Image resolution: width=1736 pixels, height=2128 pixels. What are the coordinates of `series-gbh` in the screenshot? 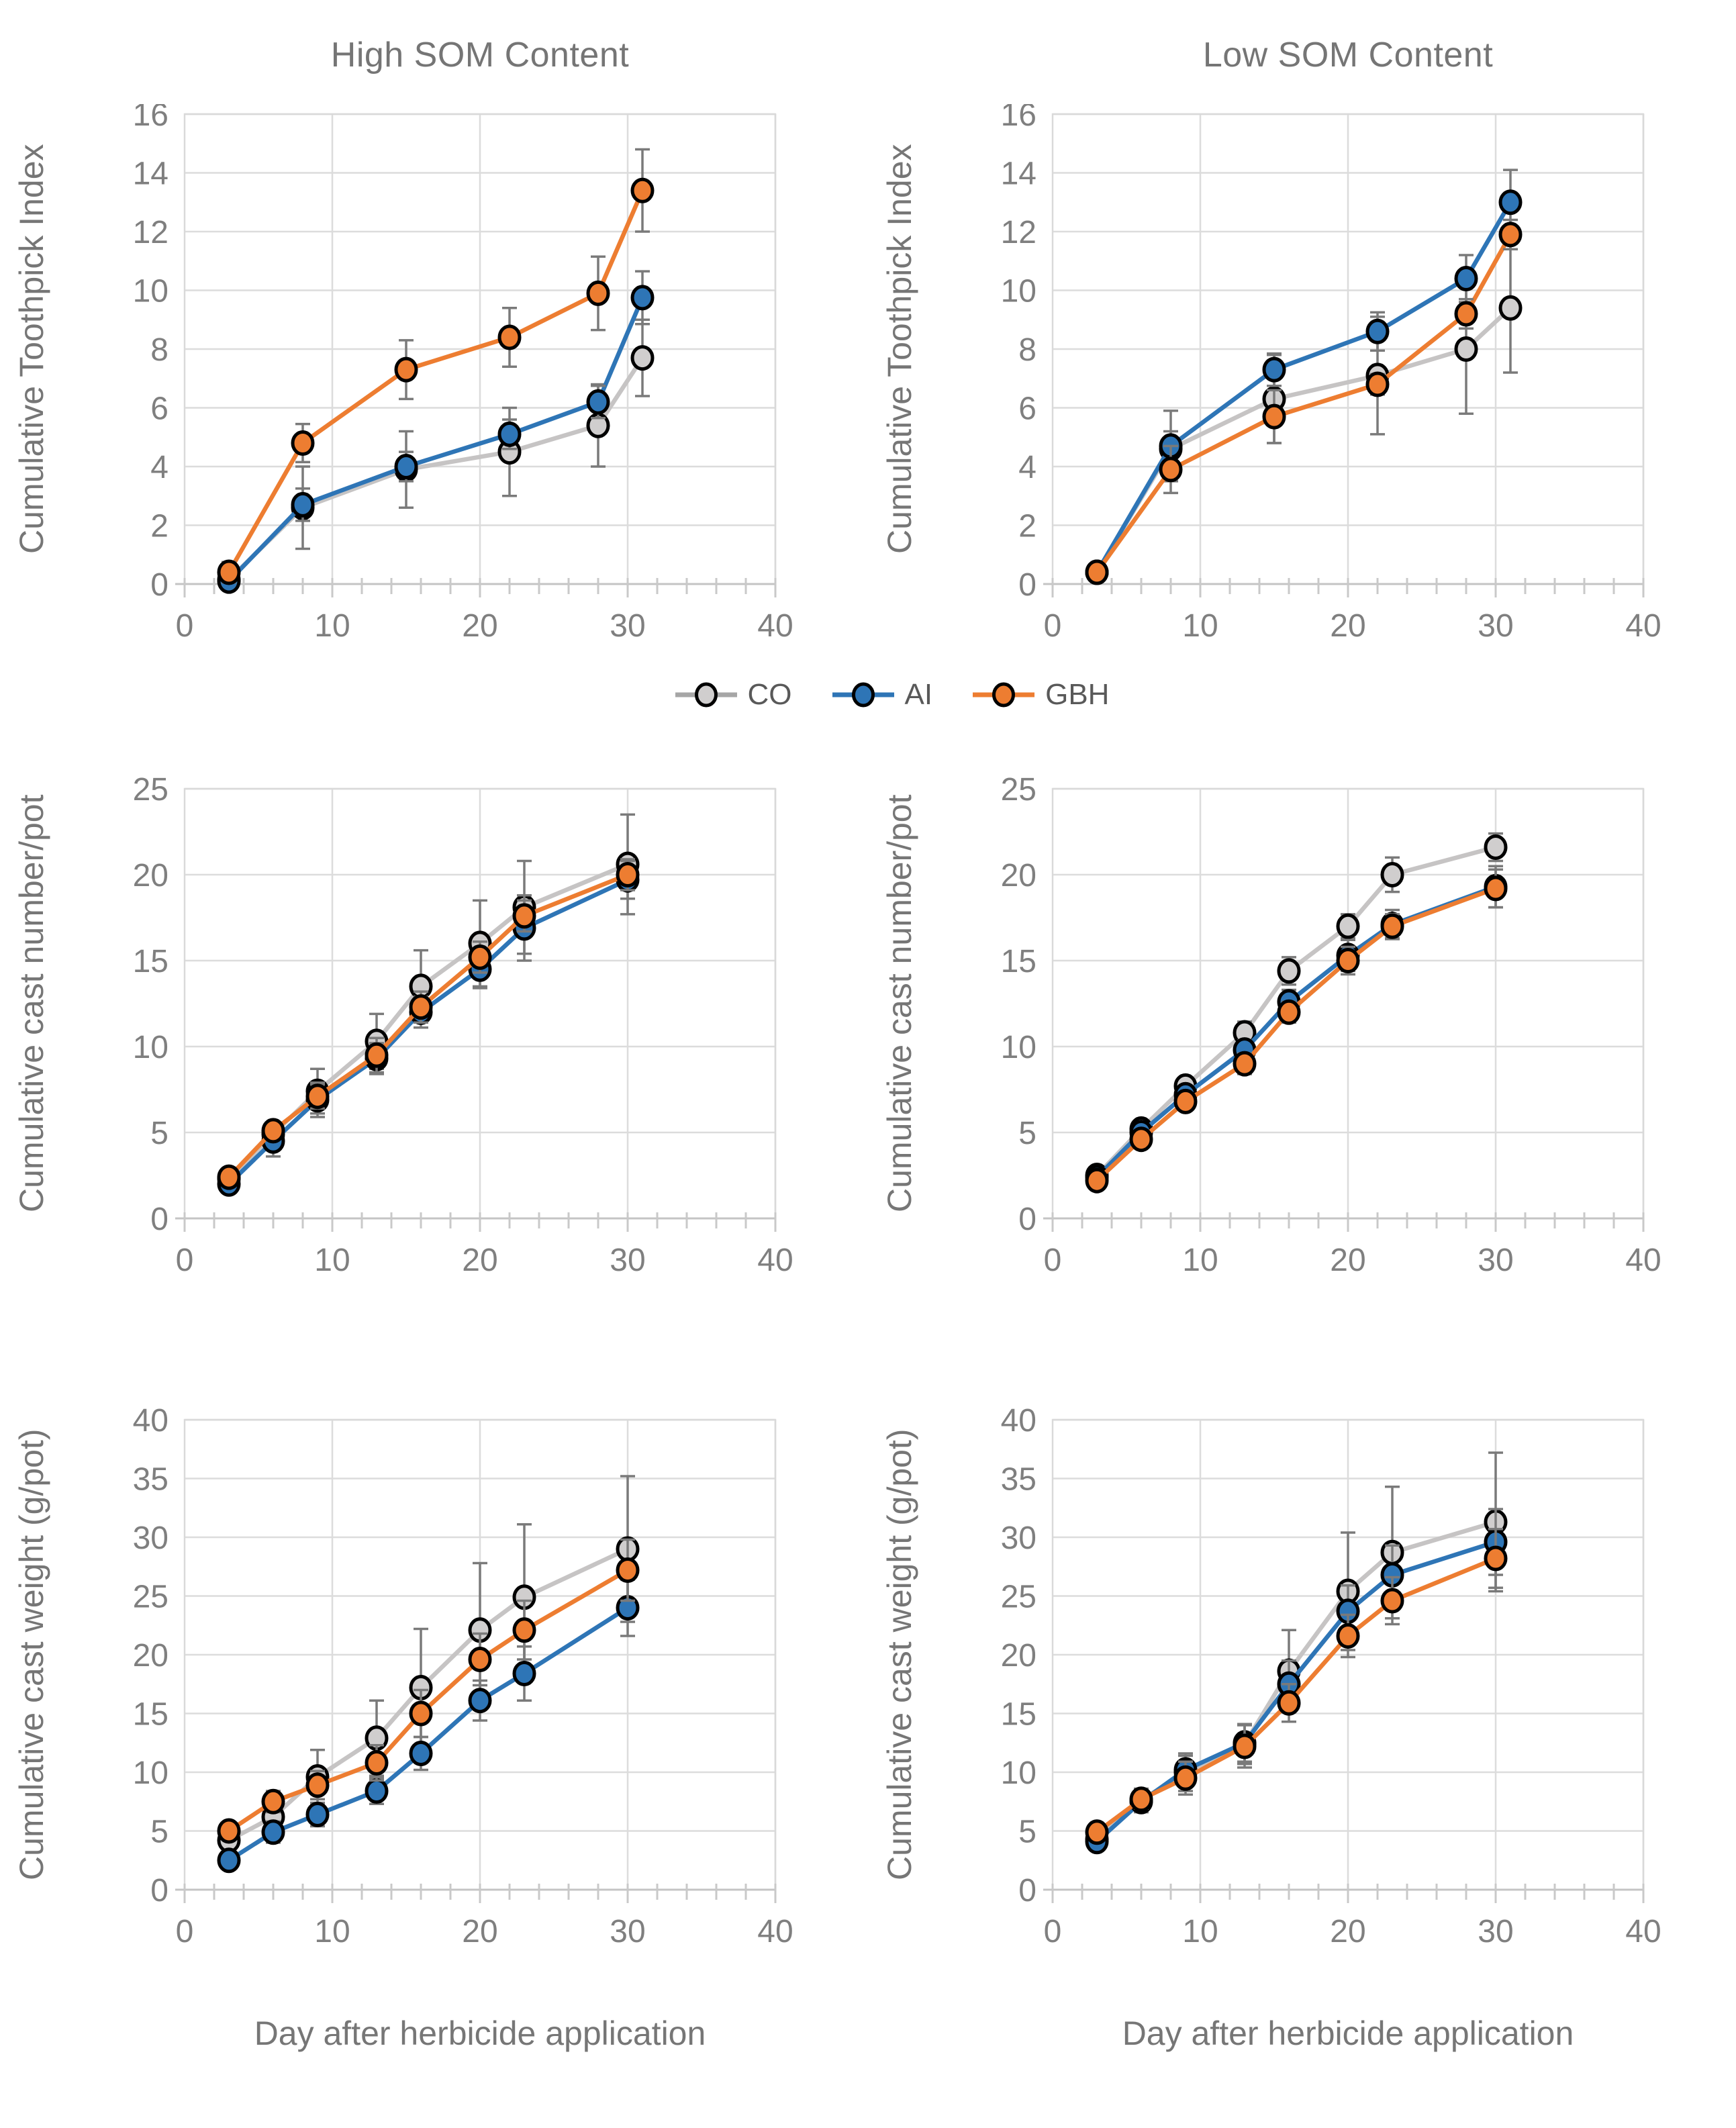 It's located at (428, 1691).